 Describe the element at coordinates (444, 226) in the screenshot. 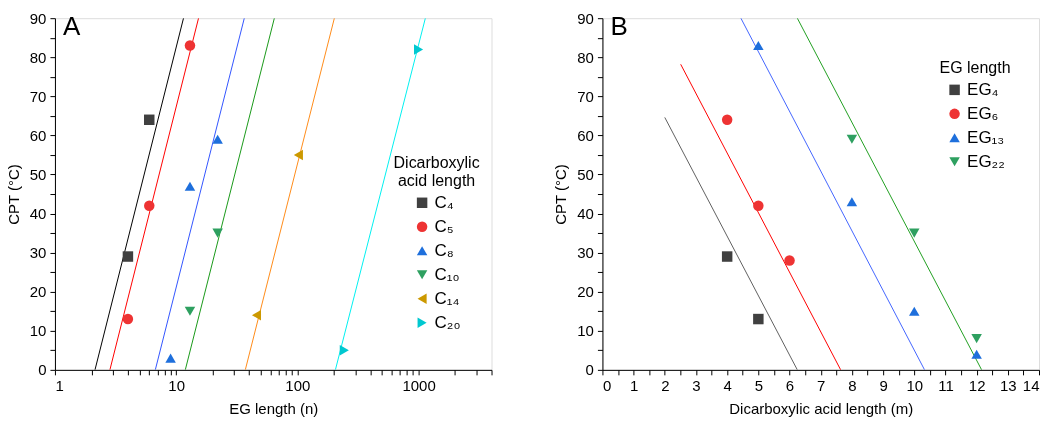

I see `legend-label: C₅` at that location.